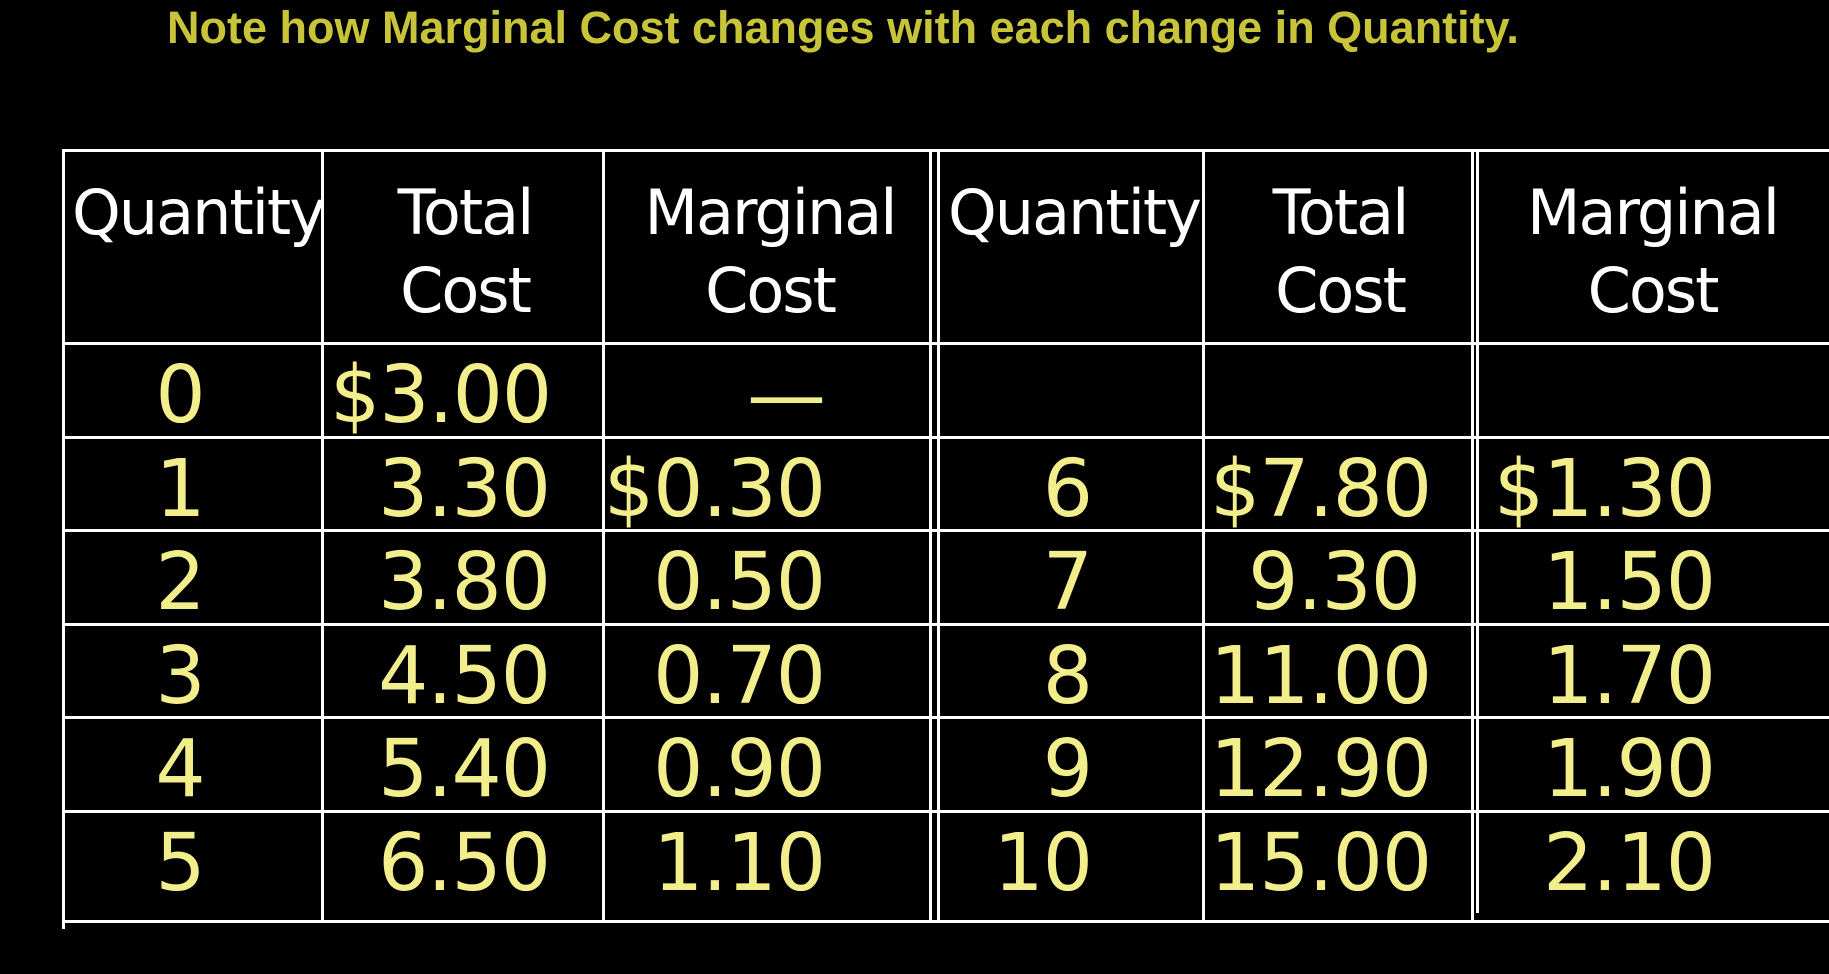 The height and width of the screenshot is (974, 1829). I want to click on header-marginal-cost-2: Marginal Cost, so click(1652, 252).